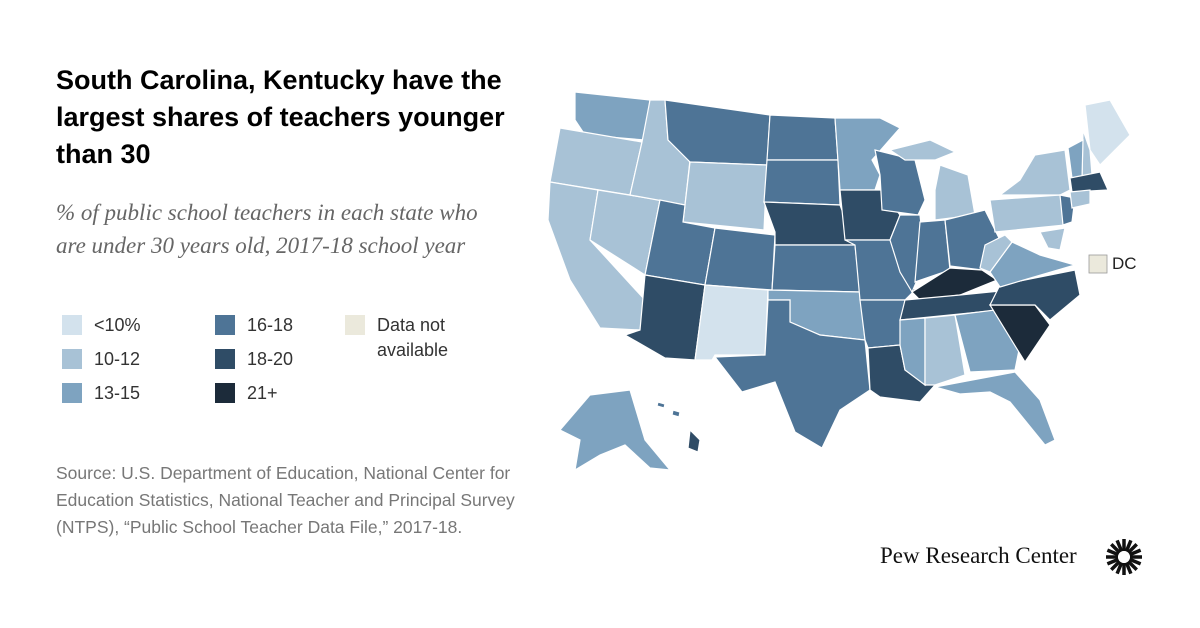 The width and height of the screenshot is (1200, 628). Describe the element at coordinates (1098, 264) in the screenshot. I see `dc-swatch` at that location.